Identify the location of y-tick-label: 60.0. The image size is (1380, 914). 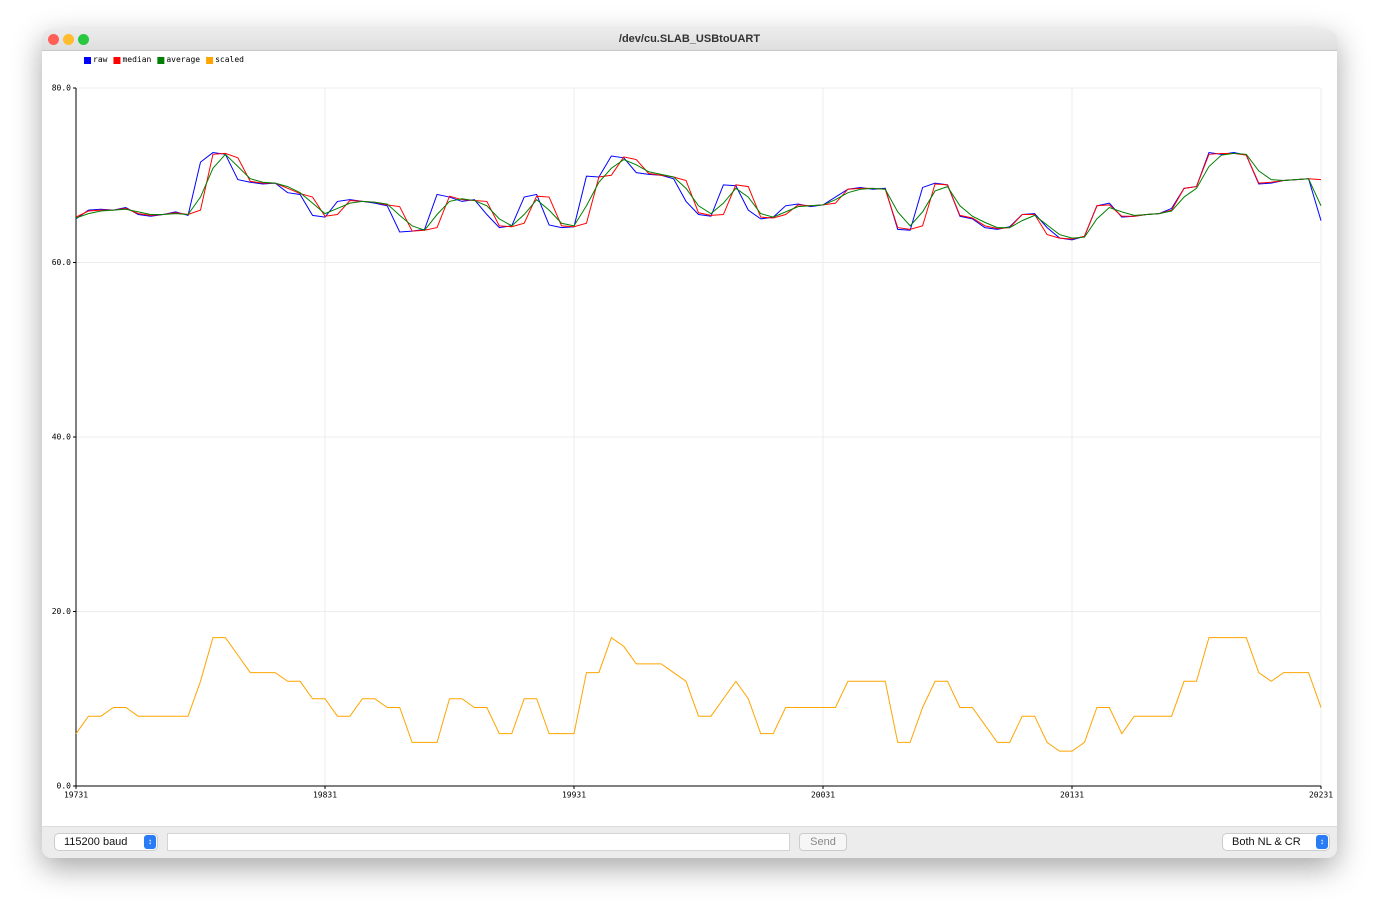
(61, 262).